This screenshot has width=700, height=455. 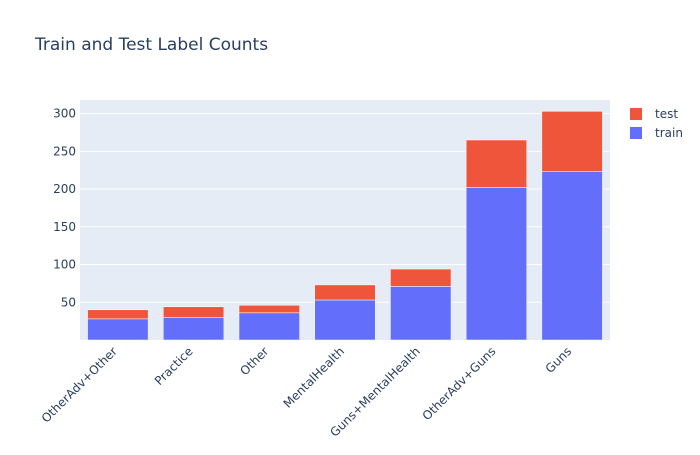 What do you see at coordinates (64, 227) in the screenshot?
I see `y-tick-label: 150` at bounding box center [64, 227].